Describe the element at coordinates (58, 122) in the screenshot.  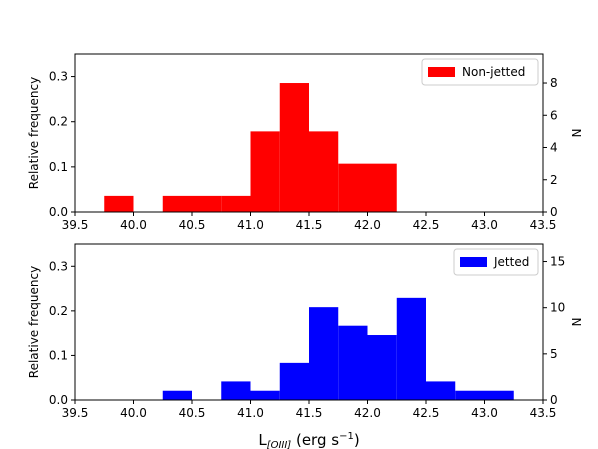
I see `top-y-left-tick-label: 0.2` at that location.